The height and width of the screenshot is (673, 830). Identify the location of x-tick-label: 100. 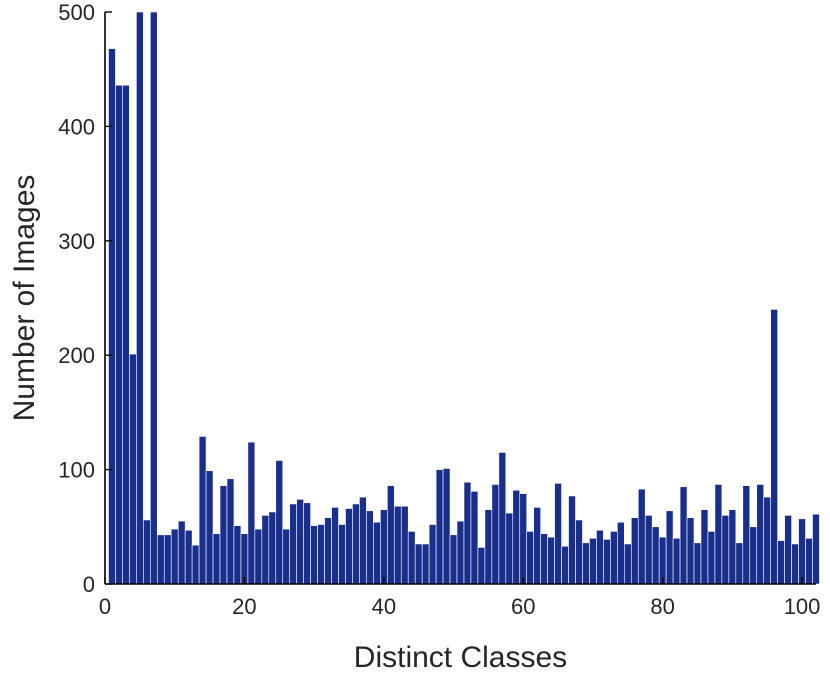
(802, 606).